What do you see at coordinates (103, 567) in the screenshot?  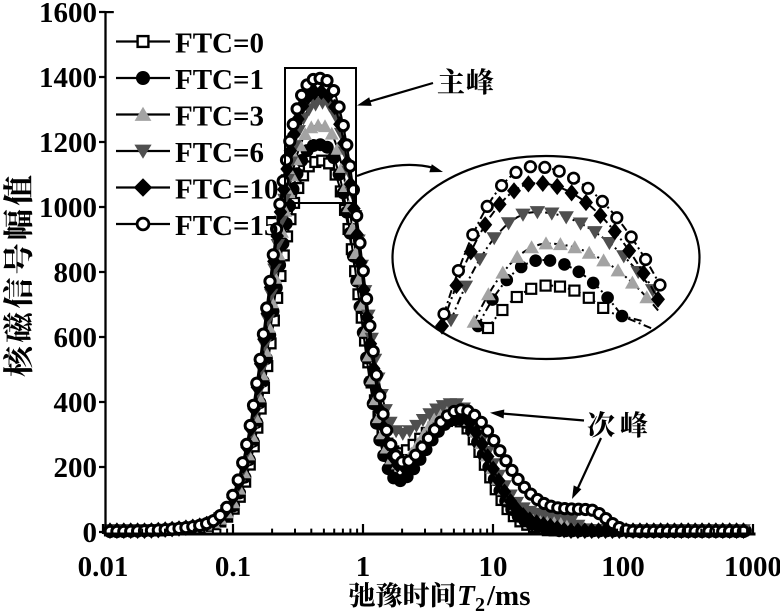 I see `svg-text: 0.01` at bounding box center [103, 567].